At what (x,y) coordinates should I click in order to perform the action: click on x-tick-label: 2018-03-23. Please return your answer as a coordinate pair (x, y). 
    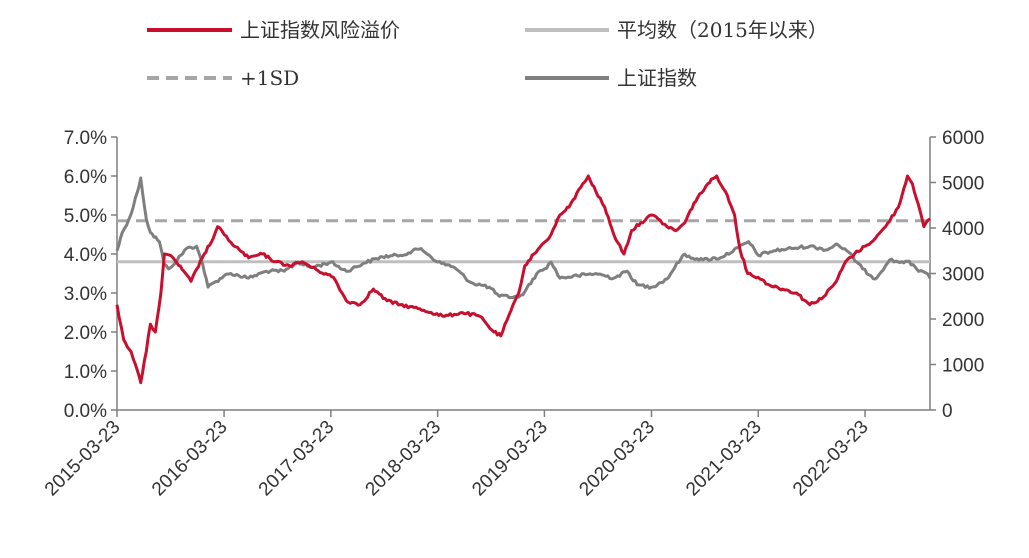
    Looking at the image, I should click on (404, 459).